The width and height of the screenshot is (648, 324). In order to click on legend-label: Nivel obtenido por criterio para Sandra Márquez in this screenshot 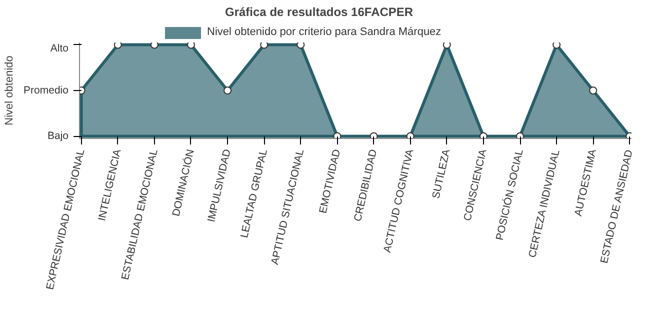, I will do `click(324, 32)`.